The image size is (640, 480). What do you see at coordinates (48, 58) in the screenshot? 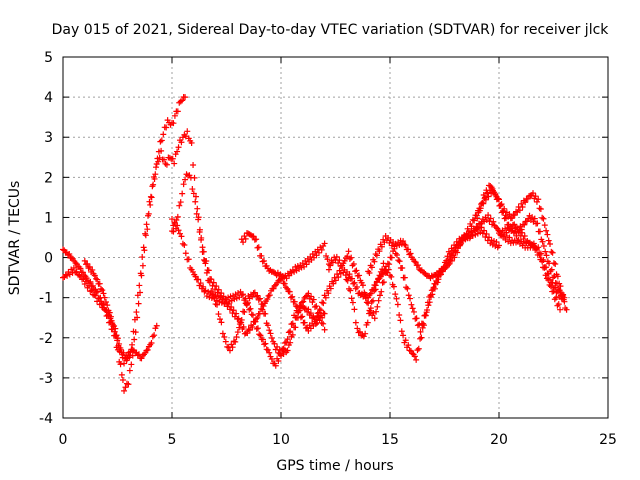
I see `y-tick-label: 5` at bounding box center [48, 58].